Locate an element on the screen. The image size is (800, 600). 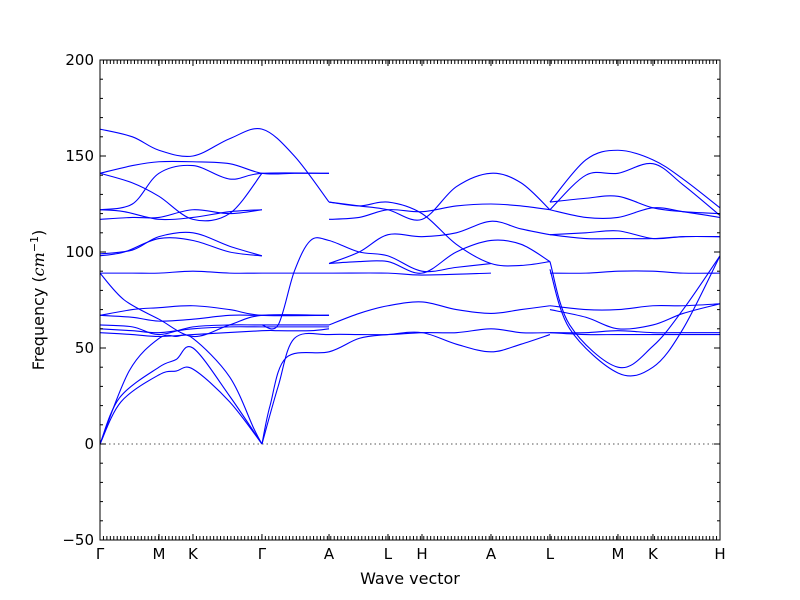
y-axis-label-close: ) is located at coordinates (38, 233).